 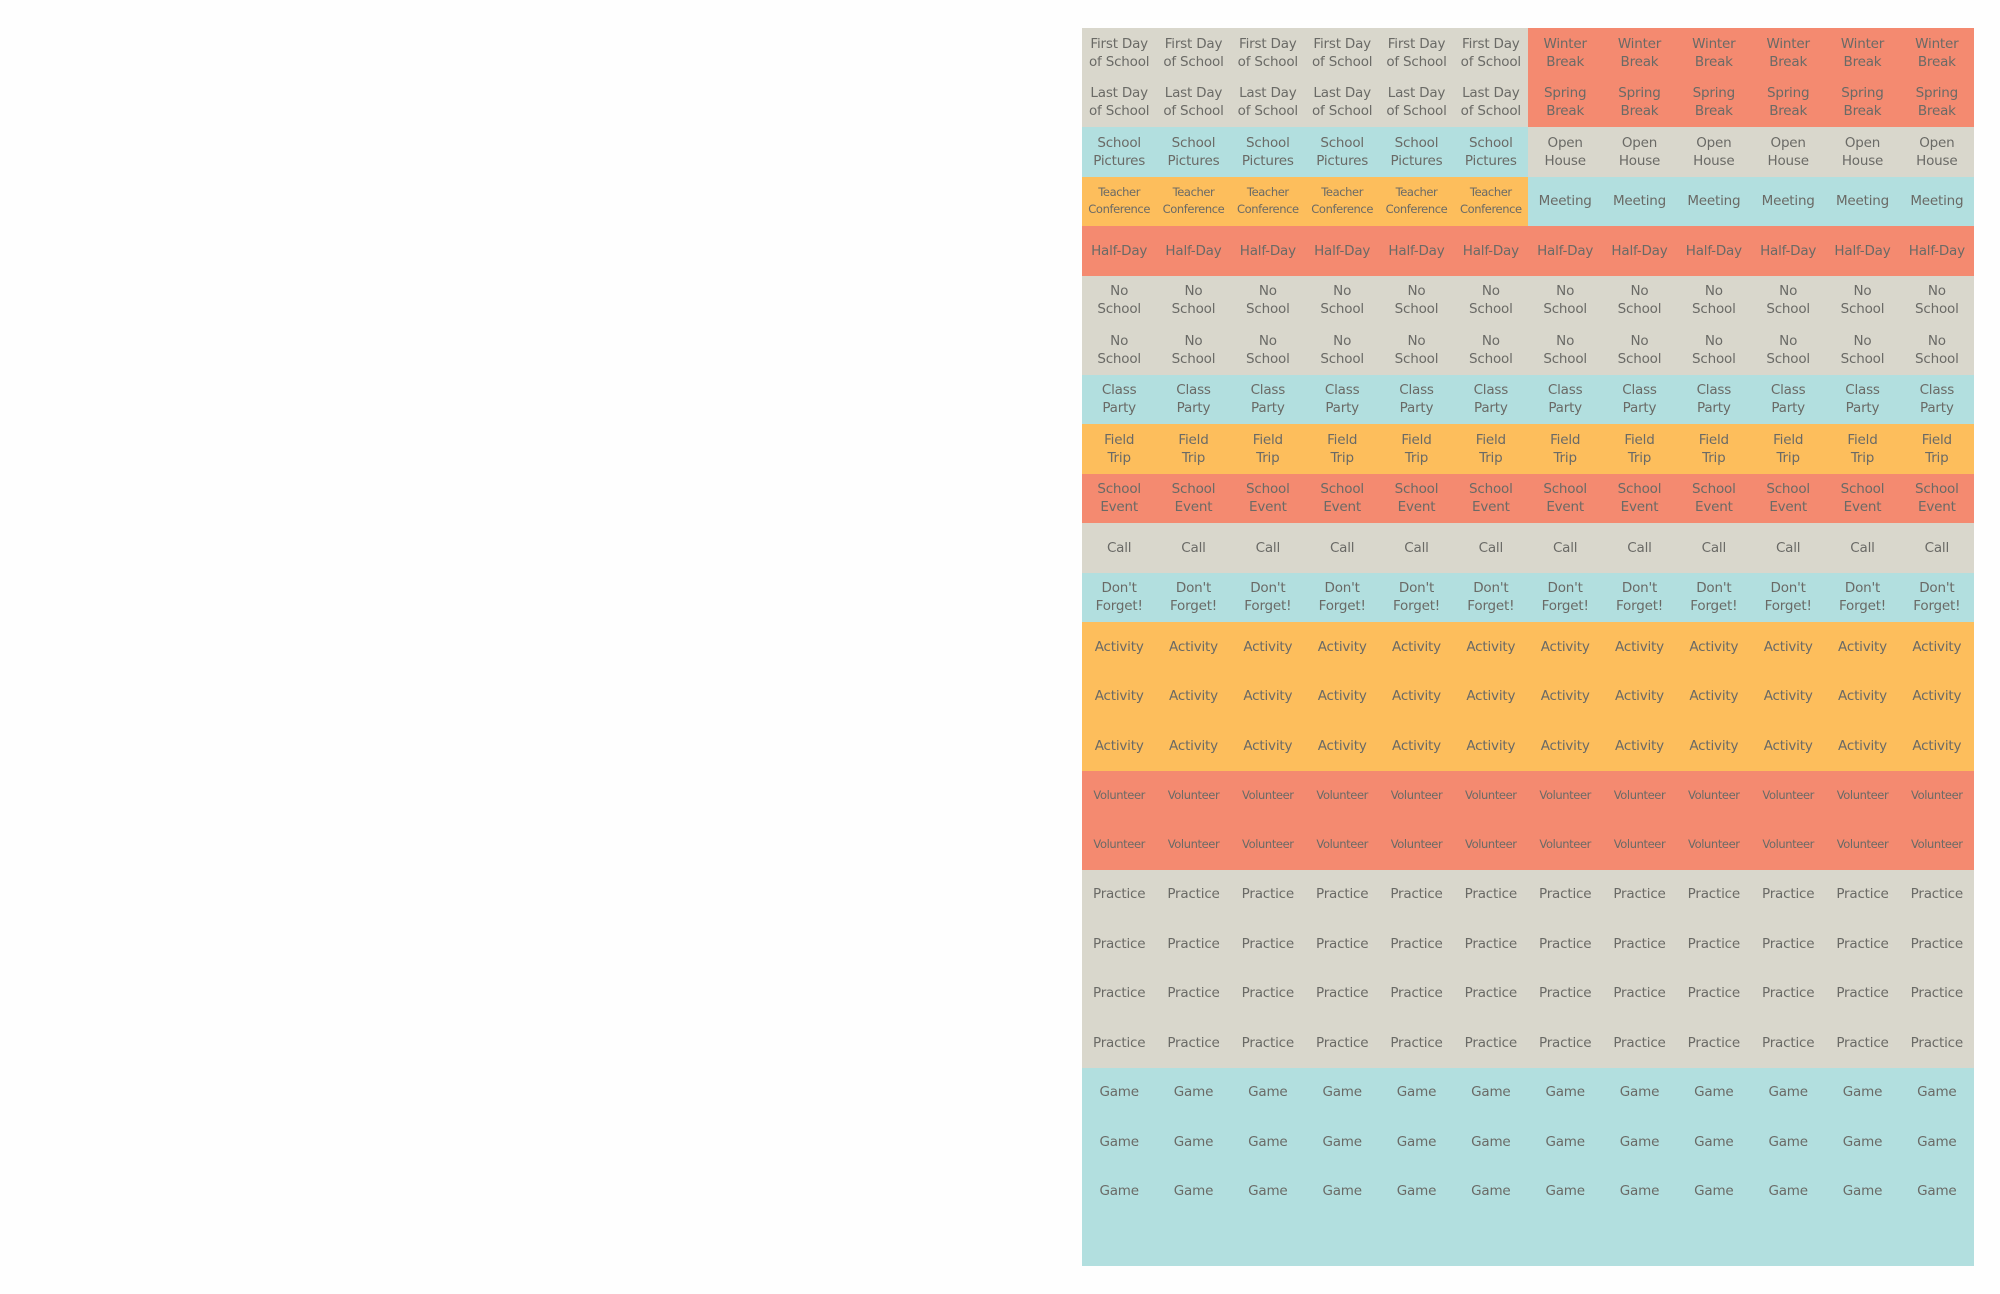 What do you see at coordinates (1490, 53) in the screenshot?
I see `sticker-first-day-of-school: First Day of School` at bounding box center [1490, 53].